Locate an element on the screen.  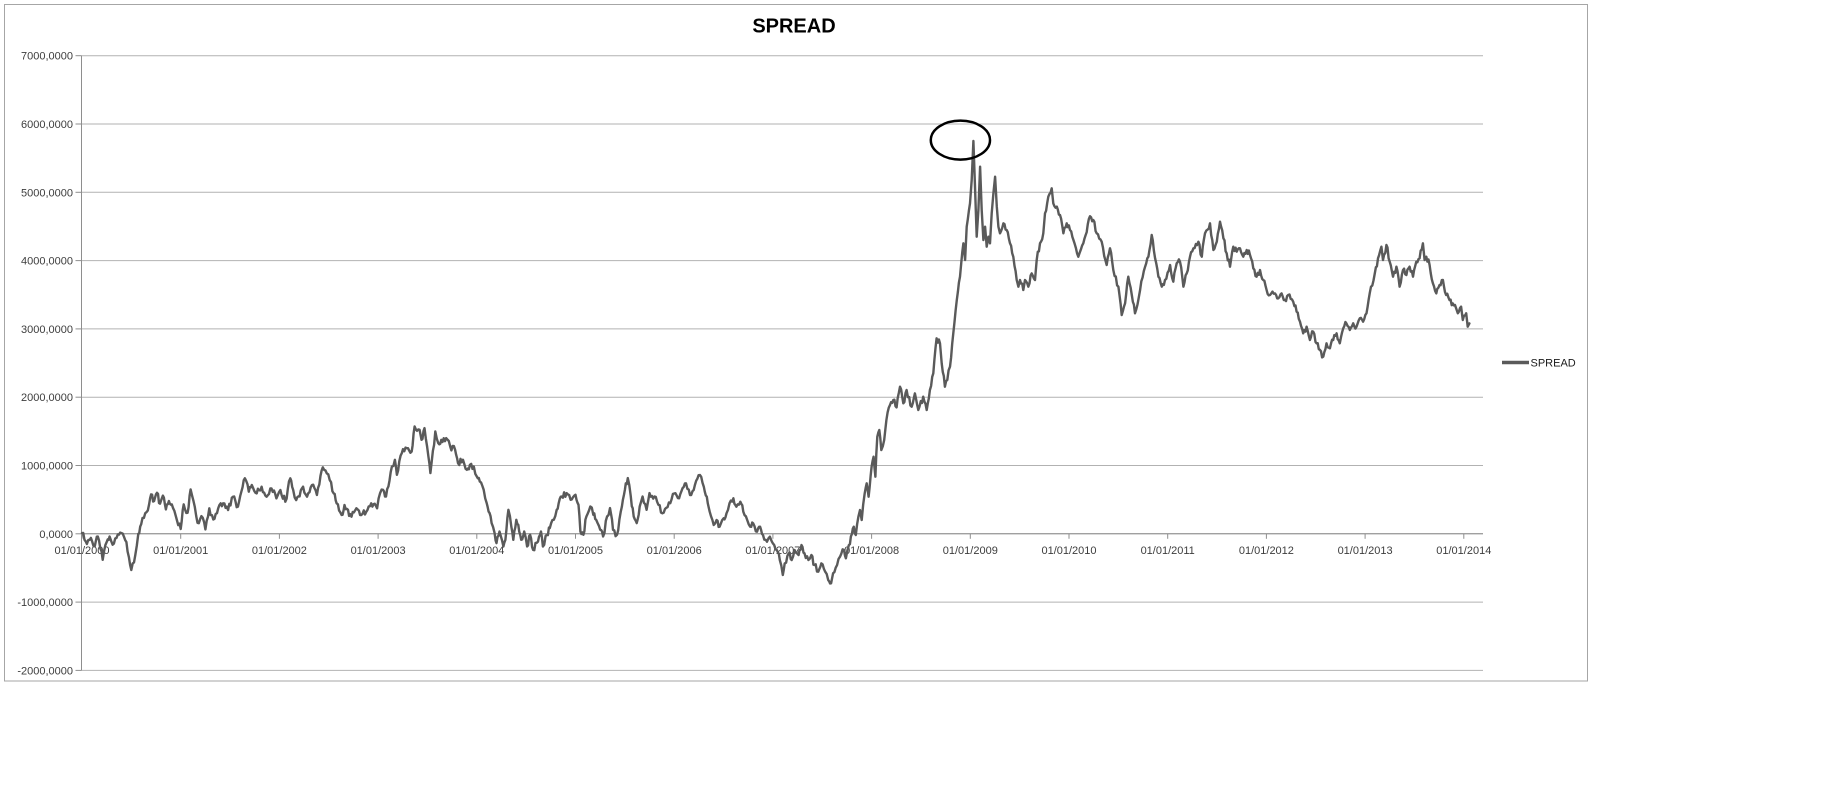
x-axis-tick-label: 01/01/2008 is located at coordinates (871, 551).